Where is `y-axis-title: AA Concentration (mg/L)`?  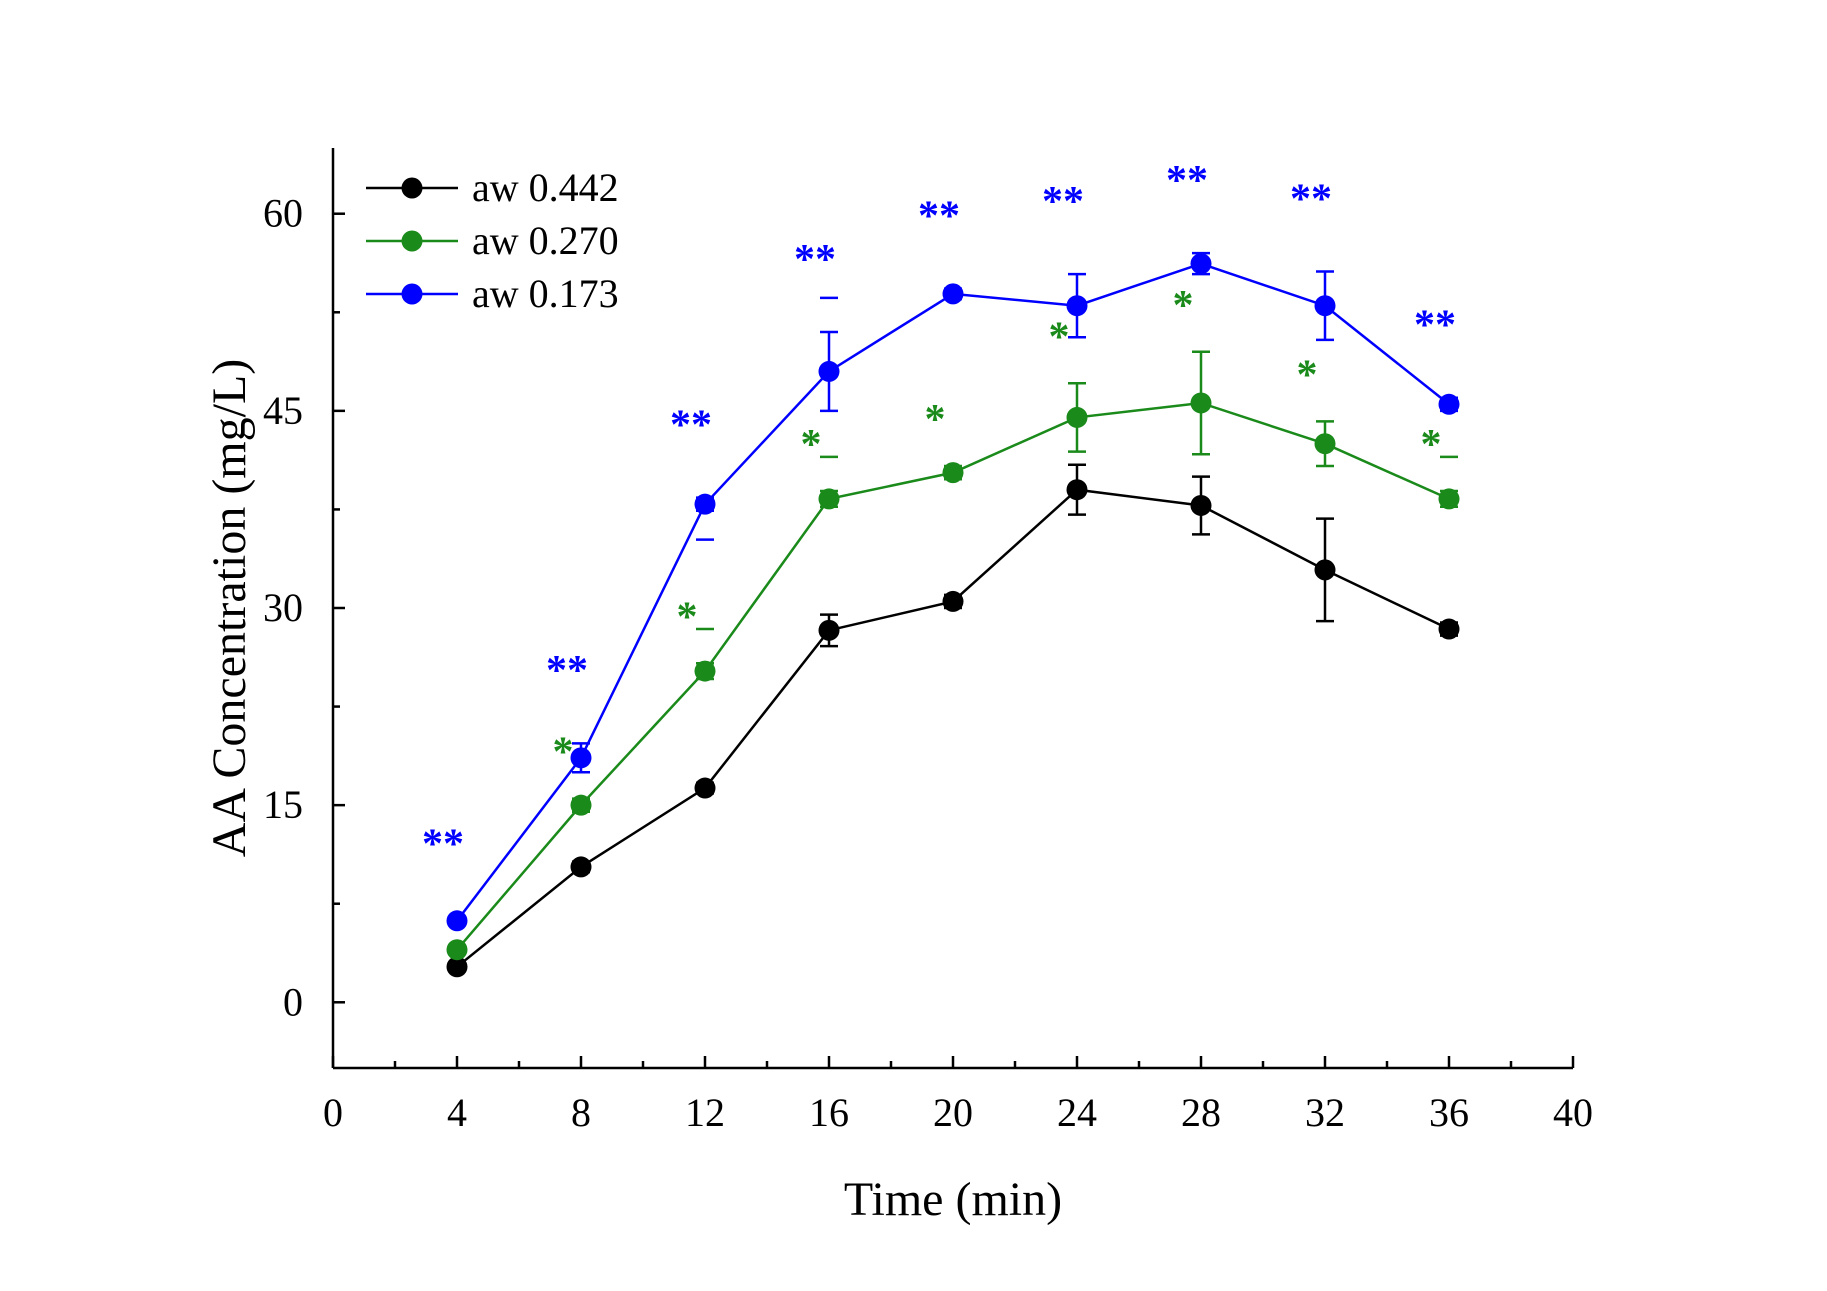 y-axis-title: AA Concentration (mg/L) is located at coordinates (229, 608).